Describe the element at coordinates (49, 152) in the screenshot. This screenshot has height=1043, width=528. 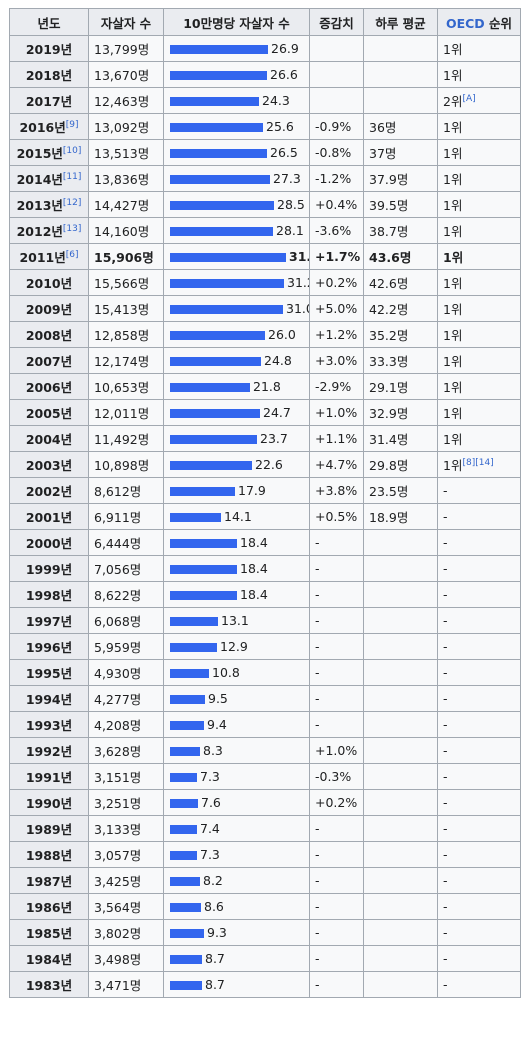
I see `year-cell: 2015년[10]` at that location.